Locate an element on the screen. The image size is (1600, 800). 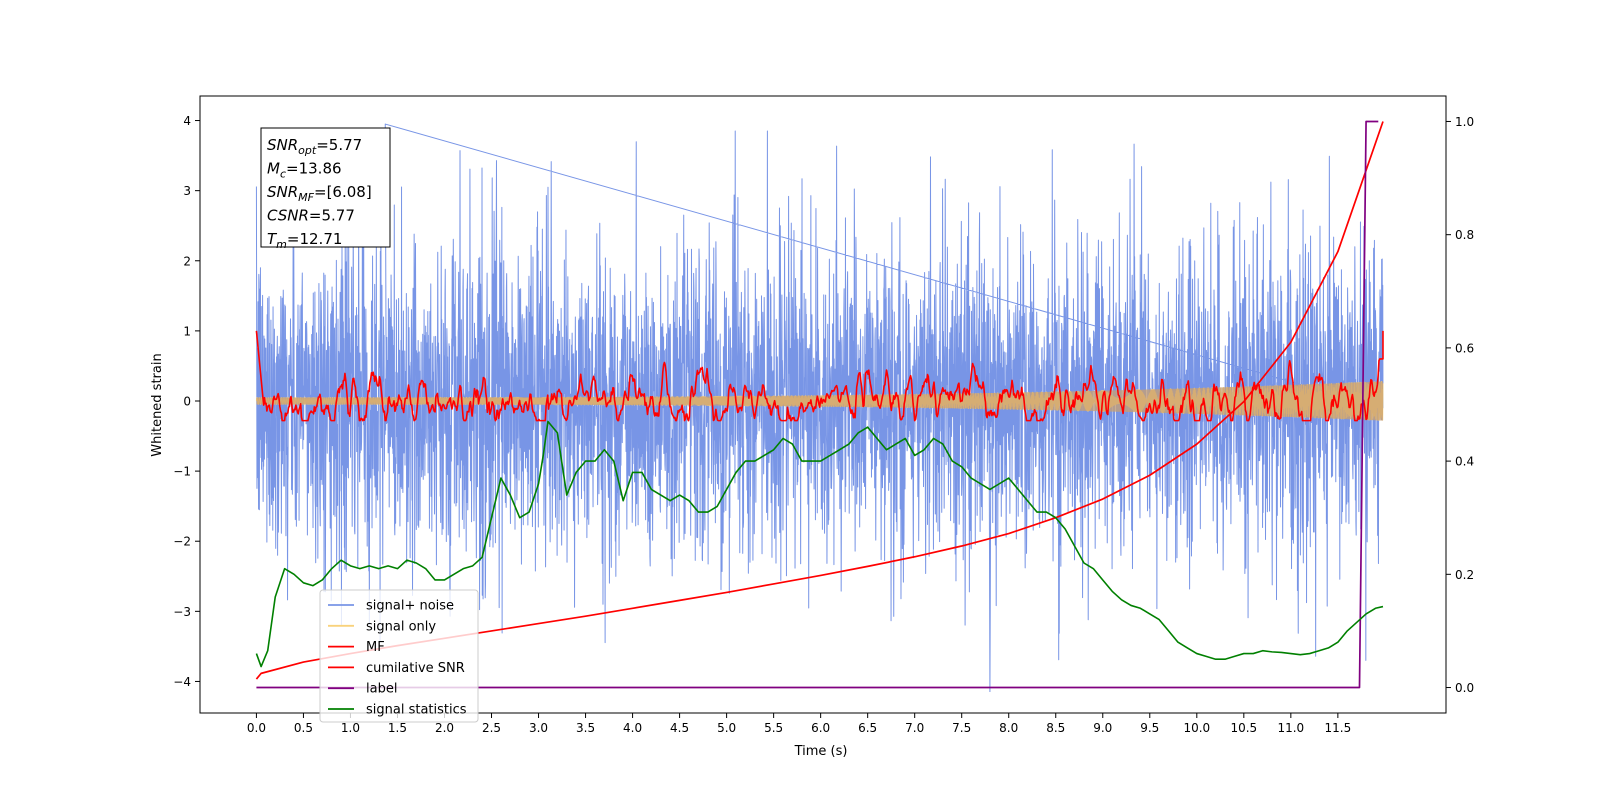
annotation-line: Tm=12.71 is located at coordinates (304, 240).